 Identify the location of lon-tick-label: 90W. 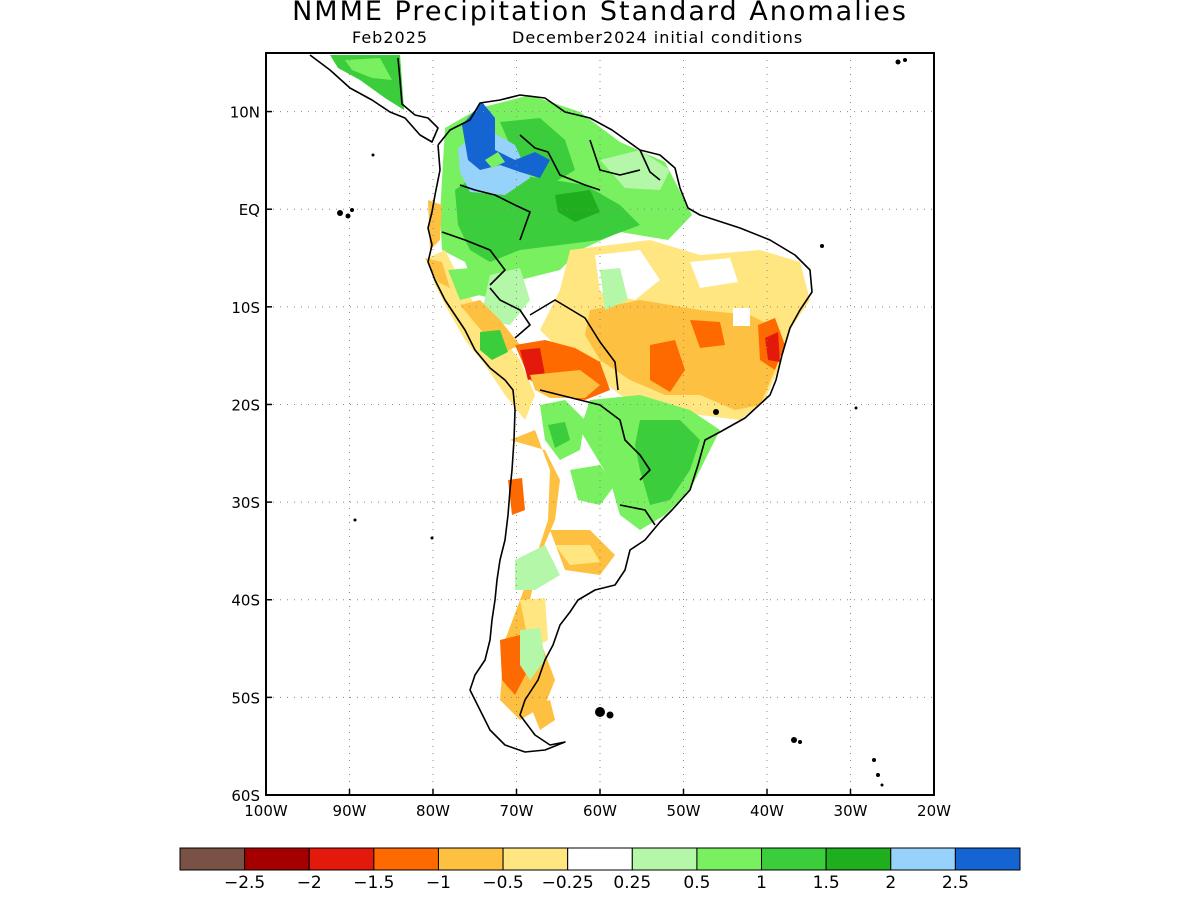
(350, 811).